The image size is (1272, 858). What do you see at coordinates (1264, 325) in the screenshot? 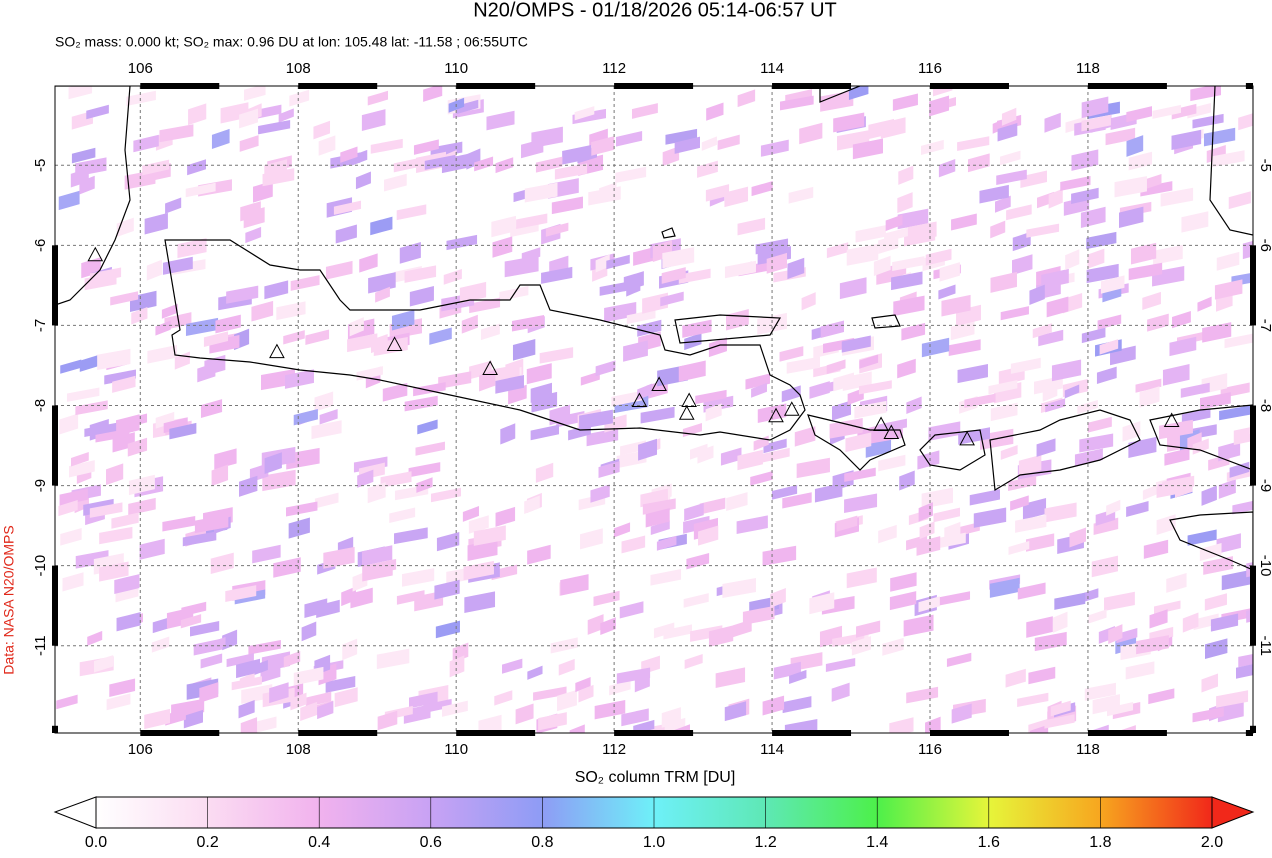
I see `lat-tick-label: -7` at bounding box center [1264, 325].